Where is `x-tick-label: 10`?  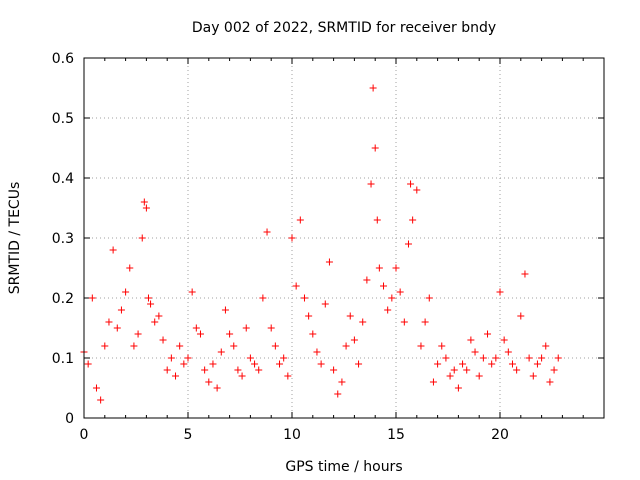
x-tick-label: 10 is located at coordinates (292, 435).